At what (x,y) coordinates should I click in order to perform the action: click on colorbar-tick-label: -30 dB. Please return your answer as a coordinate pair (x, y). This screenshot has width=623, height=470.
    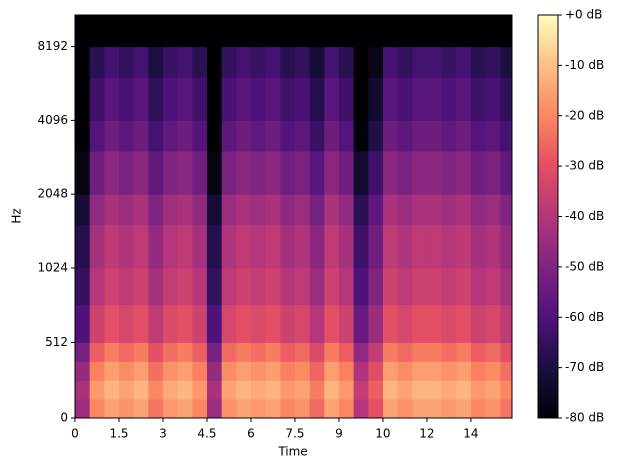
    Looking at the image, I should click on (584, 166).